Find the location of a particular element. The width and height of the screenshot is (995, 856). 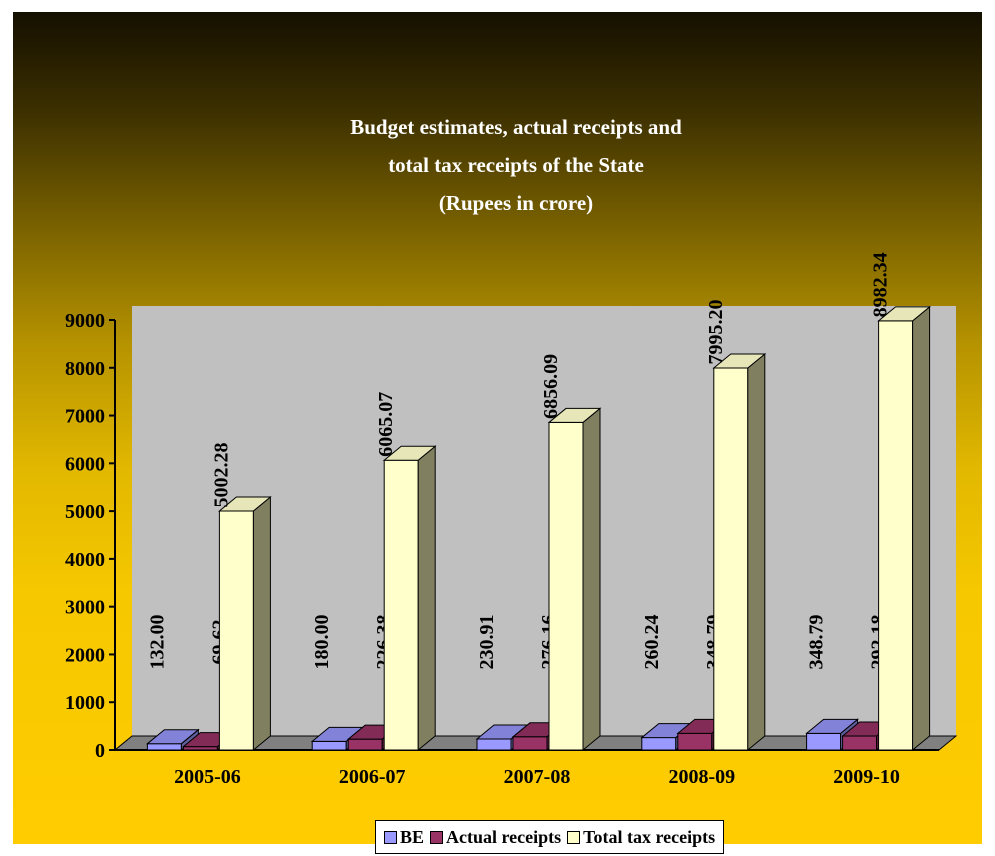

data-label-total-tax-receipts: 6856.09 is located at coordinates (551, 386).